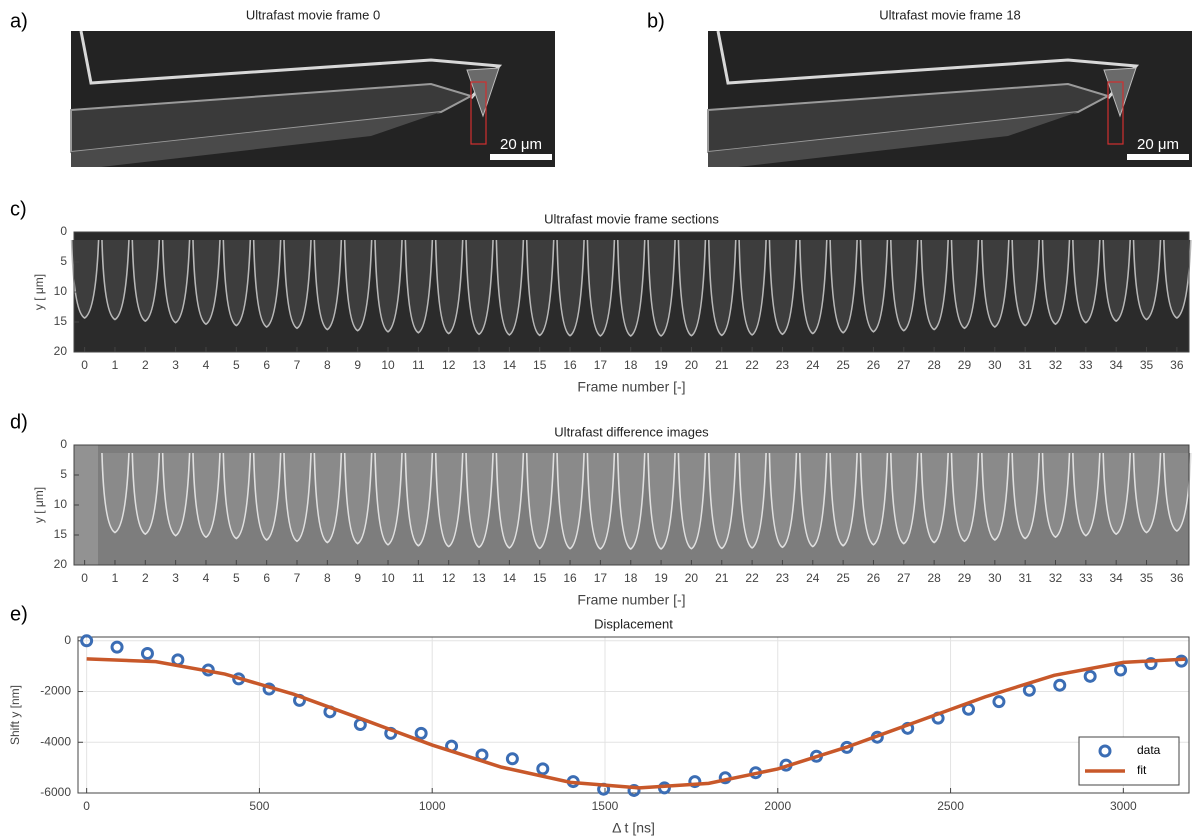  Describe the element at coordinates (63, 231) in the screenshot. I see `y-tick-label: 0` at that location.